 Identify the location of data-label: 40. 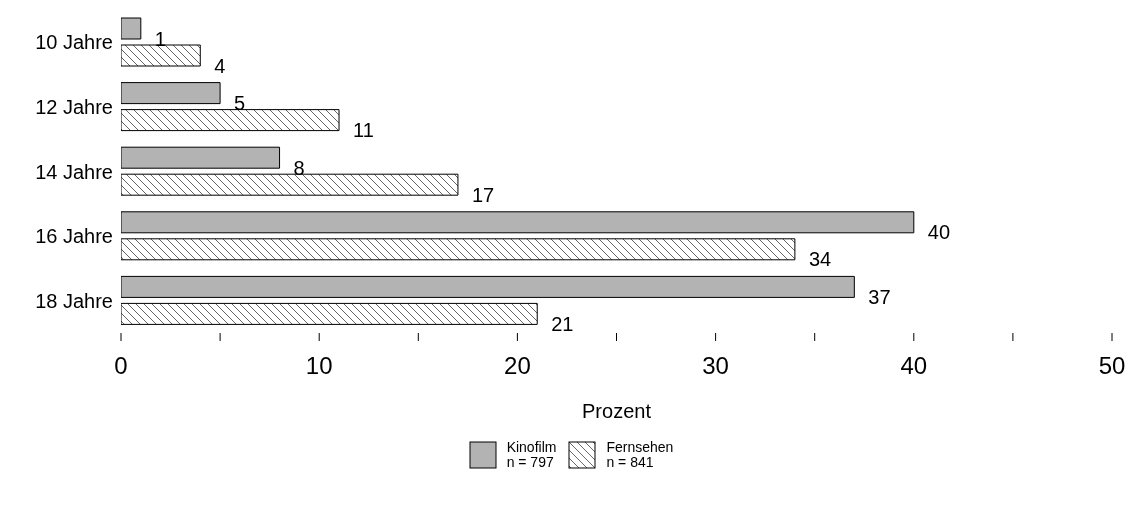
(939, 232).